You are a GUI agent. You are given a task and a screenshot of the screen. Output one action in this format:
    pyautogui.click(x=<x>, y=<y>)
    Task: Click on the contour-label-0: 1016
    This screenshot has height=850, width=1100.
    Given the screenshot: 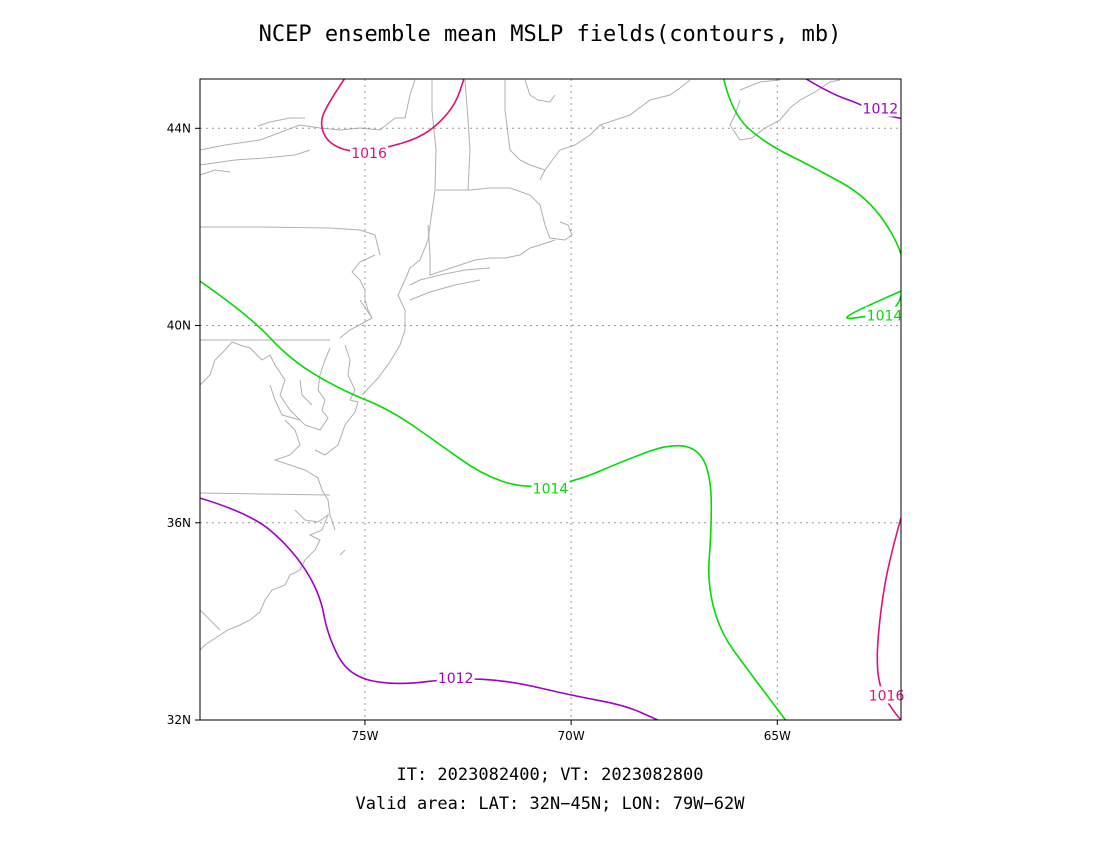 What is the action you would take?
    pyautogui.click(x=369, y=154)
    